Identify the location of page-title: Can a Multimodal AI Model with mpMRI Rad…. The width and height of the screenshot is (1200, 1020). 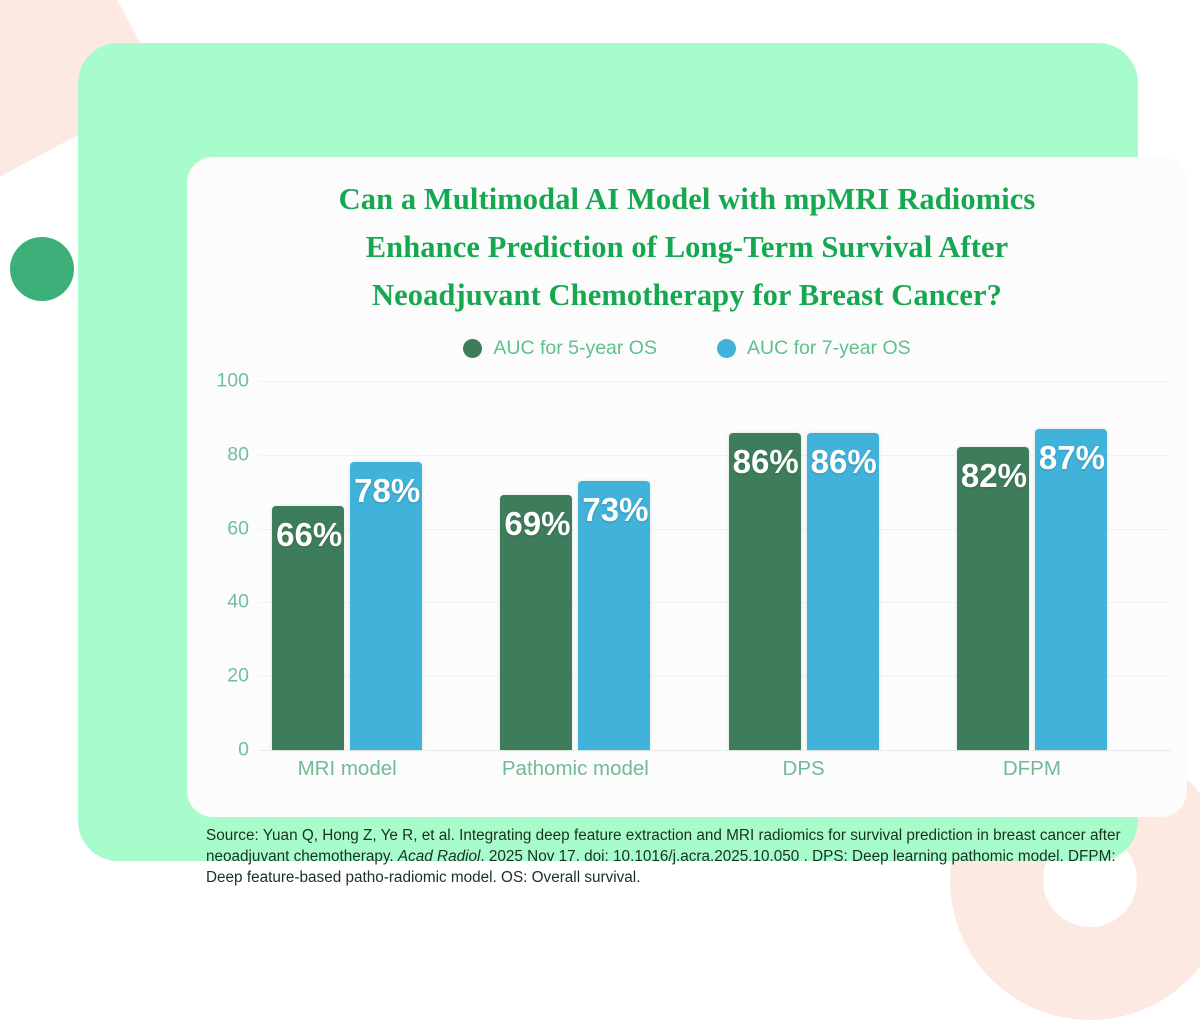
(687, 247).